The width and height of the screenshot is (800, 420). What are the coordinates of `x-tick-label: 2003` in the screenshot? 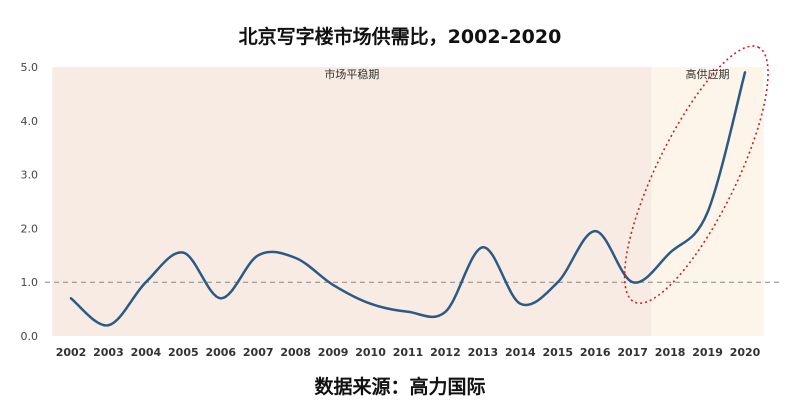 It's located at (108, 352).